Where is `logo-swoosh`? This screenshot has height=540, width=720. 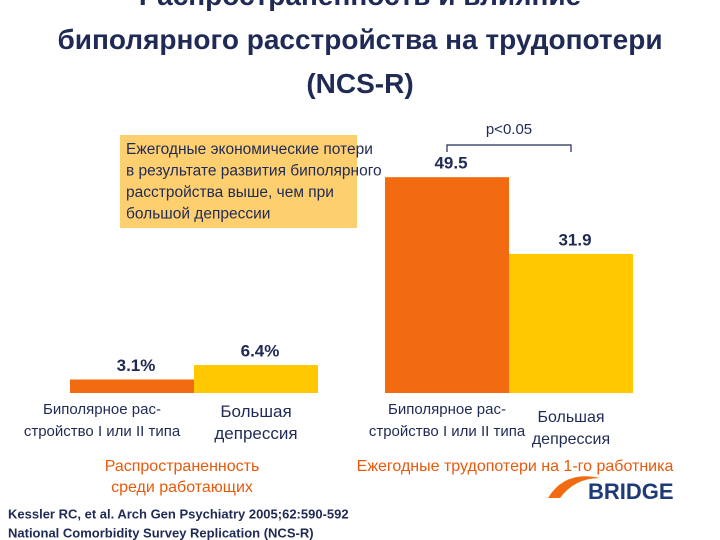
logo-swoosh is located at coordinates (574, 487).